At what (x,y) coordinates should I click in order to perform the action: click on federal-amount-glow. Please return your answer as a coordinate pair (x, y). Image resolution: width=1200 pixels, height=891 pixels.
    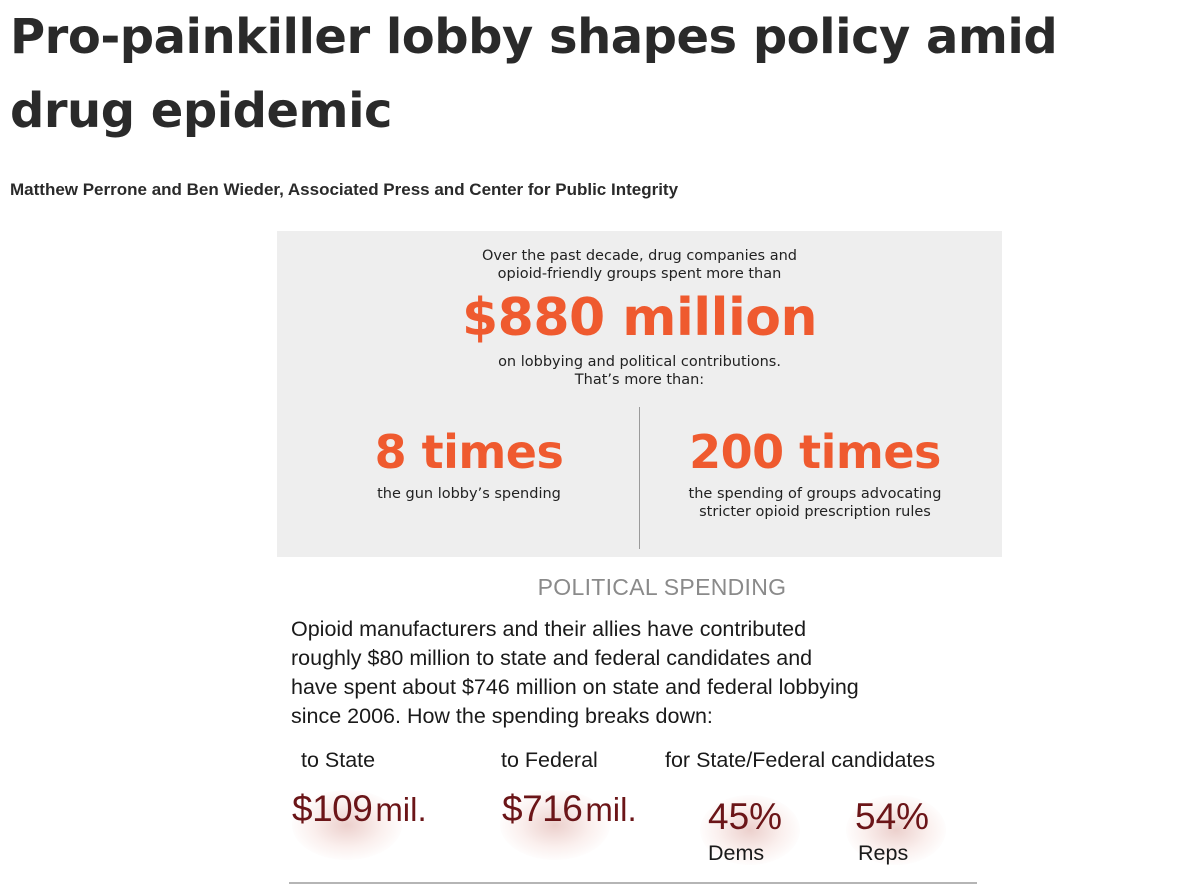
    Looking at the image, I should click on (555, 825).